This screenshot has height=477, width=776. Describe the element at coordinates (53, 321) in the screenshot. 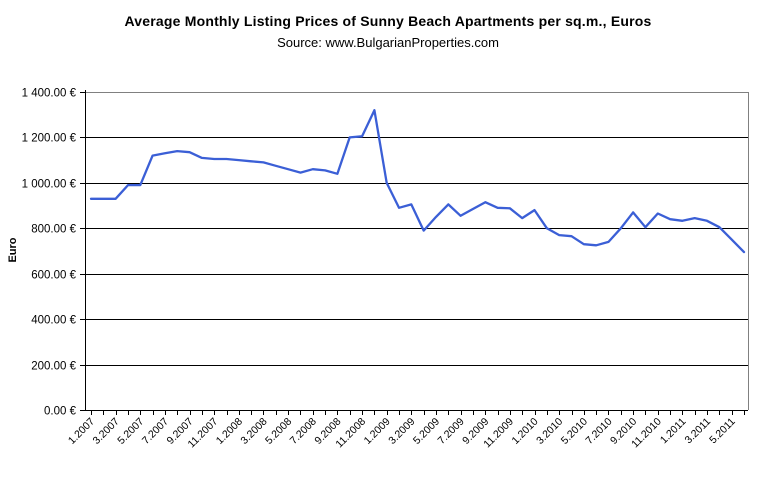

I see `y-tick-label: 400.00 €` at that location.